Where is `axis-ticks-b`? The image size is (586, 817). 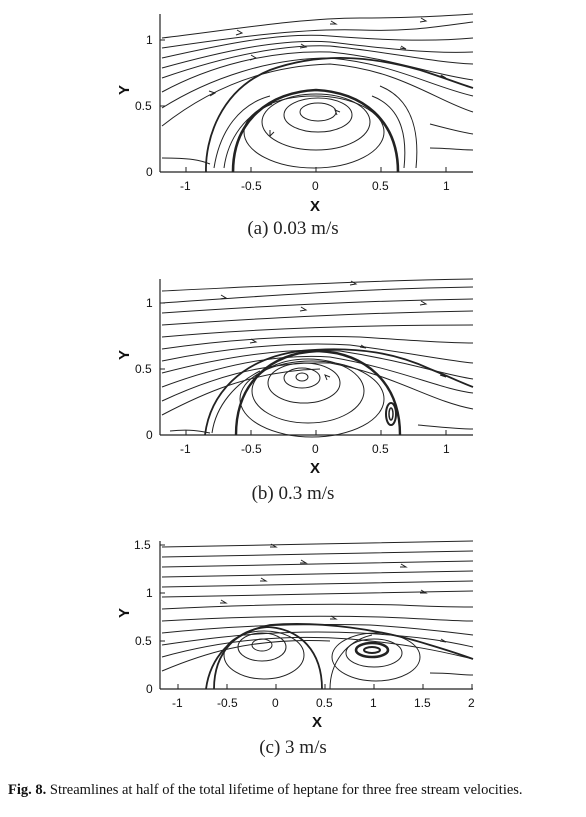
axis-ticks-b is located at coordinates (303, 369).